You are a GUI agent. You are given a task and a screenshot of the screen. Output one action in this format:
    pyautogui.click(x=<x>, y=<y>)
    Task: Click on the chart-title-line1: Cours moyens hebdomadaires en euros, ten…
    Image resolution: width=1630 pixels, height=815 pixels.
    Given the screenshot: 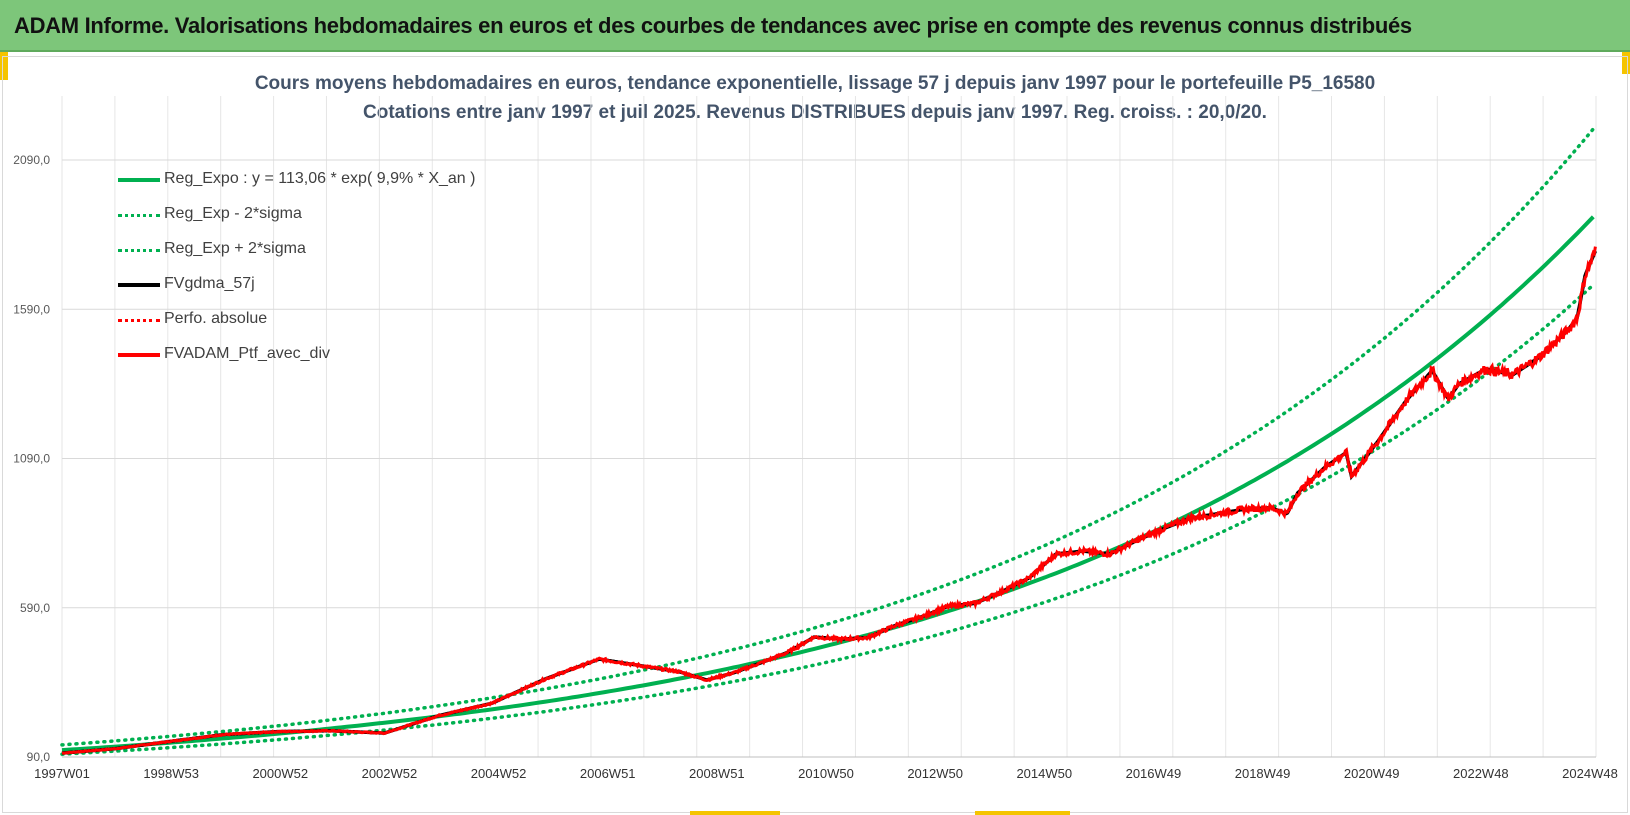 What is the action you would take?
    pyautogui.click(x=815, y=83)
    